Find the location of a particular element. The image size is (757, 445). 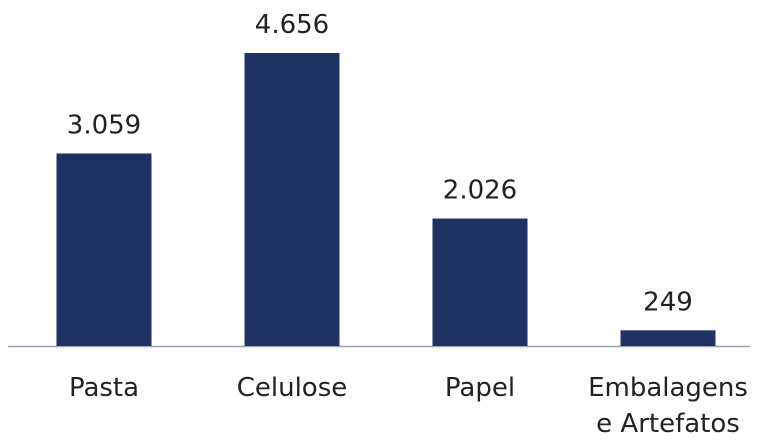

category-label-3-line-0: Embalagens is located at coordinates (668, 388).